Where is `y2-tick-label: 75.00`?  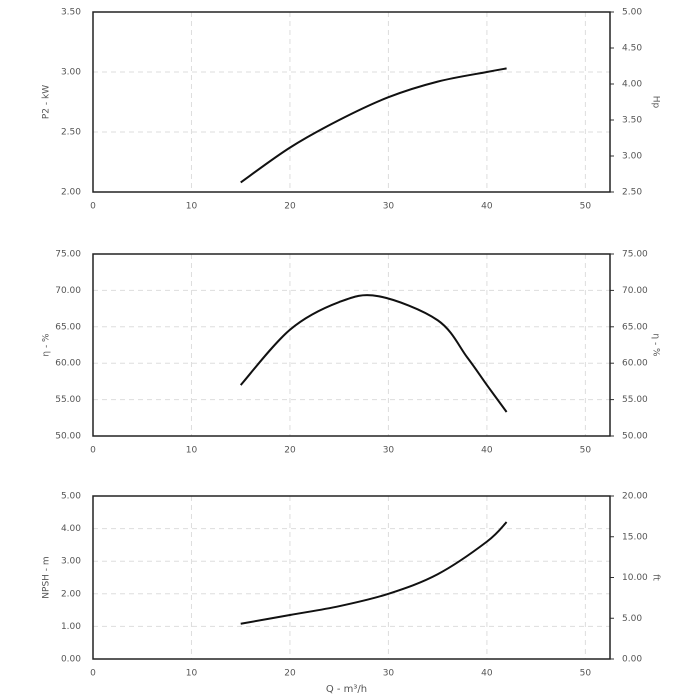
y2-tick-label: 75.00 is located at coordinates (635, 255).